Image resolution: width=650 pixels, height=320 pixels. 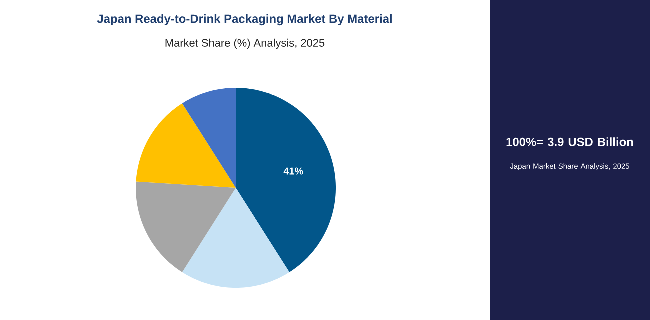 I want to click on data-label: 41%, so click(x=294, y=171).